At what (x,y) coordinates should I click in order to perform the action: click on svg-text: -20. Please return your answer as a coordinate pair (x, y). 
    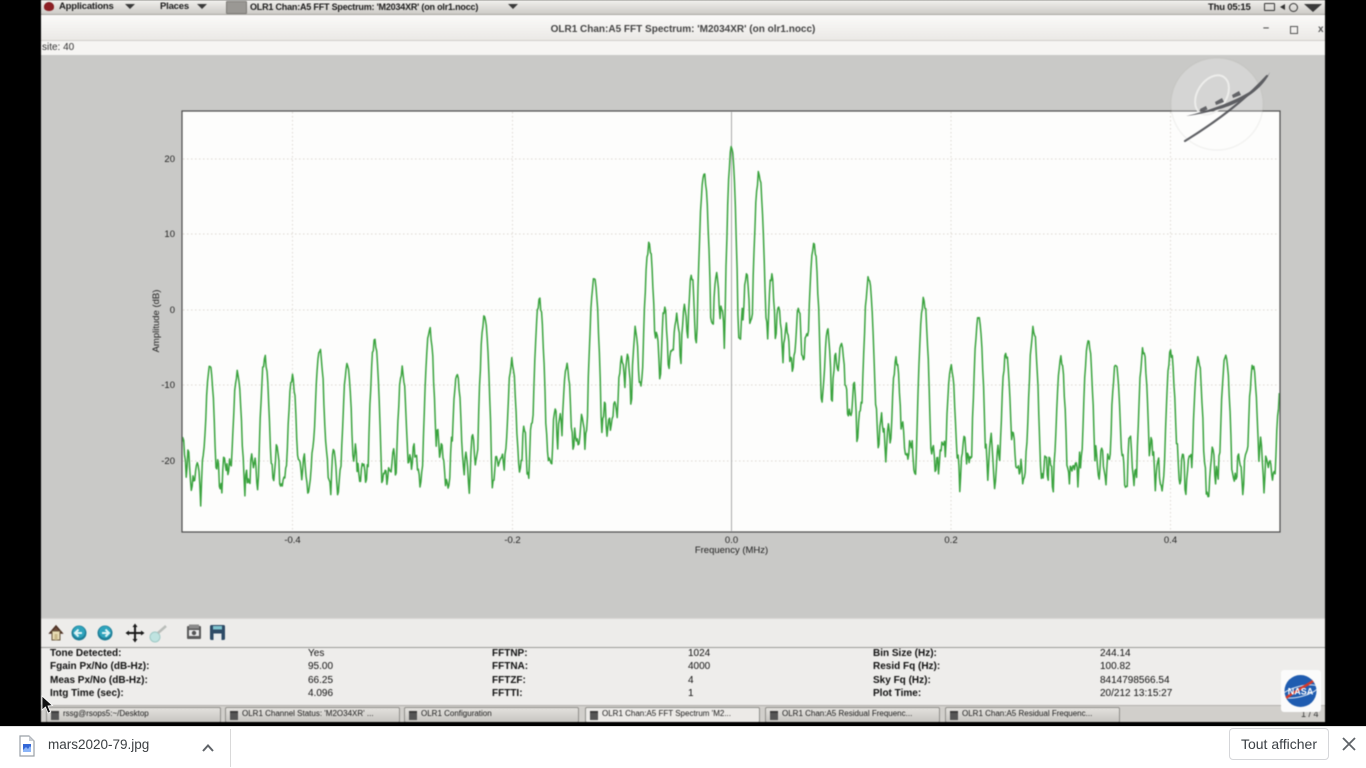
    Looking at the image, I should click on (168, 461).